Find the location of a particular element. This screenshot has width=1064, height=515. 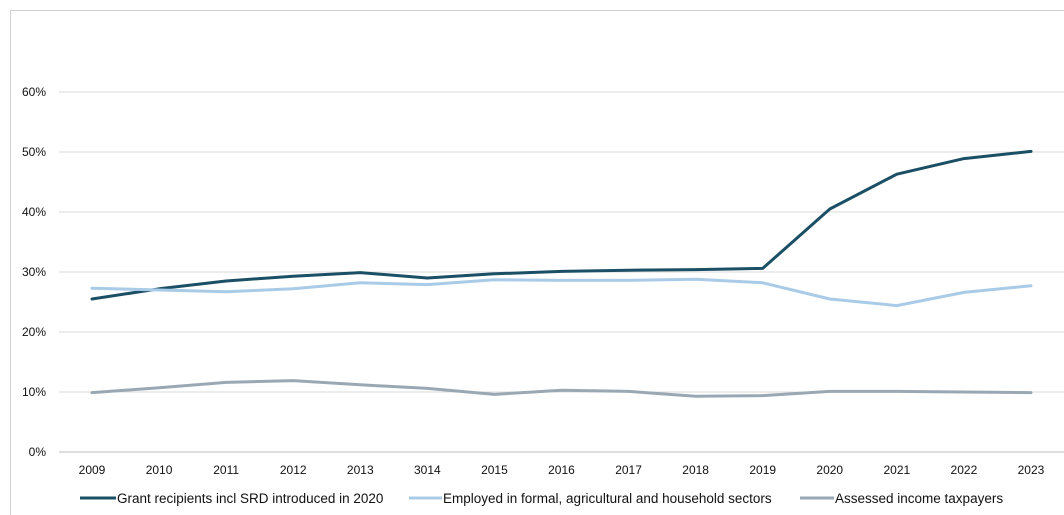

y-tick-label: 50% is located at coordinates (34, 152).